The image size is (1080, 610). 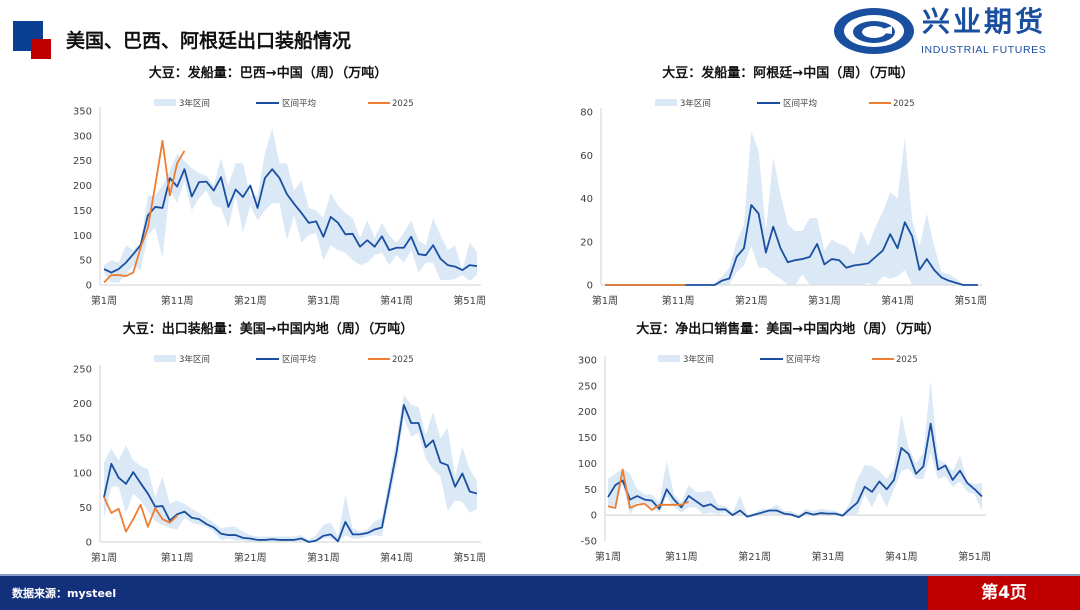 What do you see at coordinates (589, 542) in the screenshot?
I see `y-tick-label: -50` at bounding box center [589, 542].